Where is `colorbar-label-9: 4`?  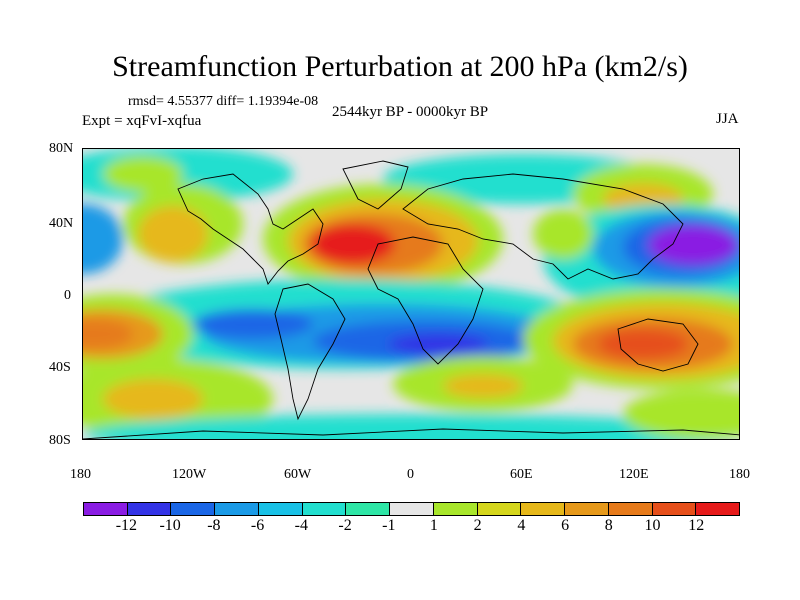 colorbar-label-9: 4 is located at coordinates (521, 525).